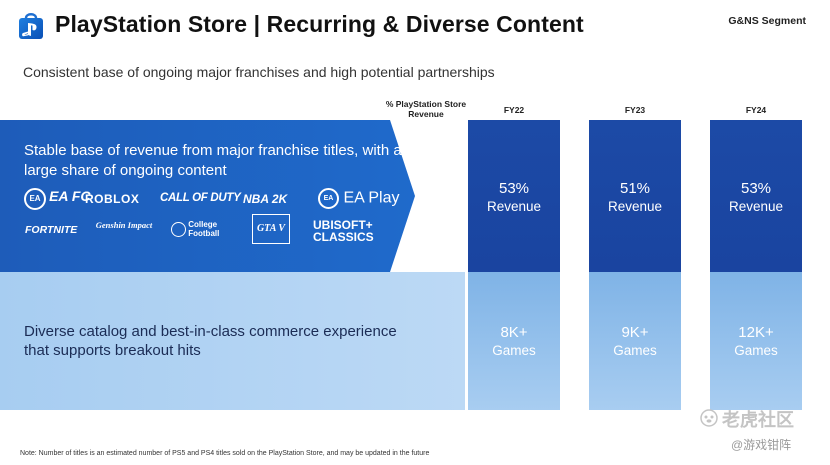  I want to click on fy23-games-value: 9K+, so click(635, 332).